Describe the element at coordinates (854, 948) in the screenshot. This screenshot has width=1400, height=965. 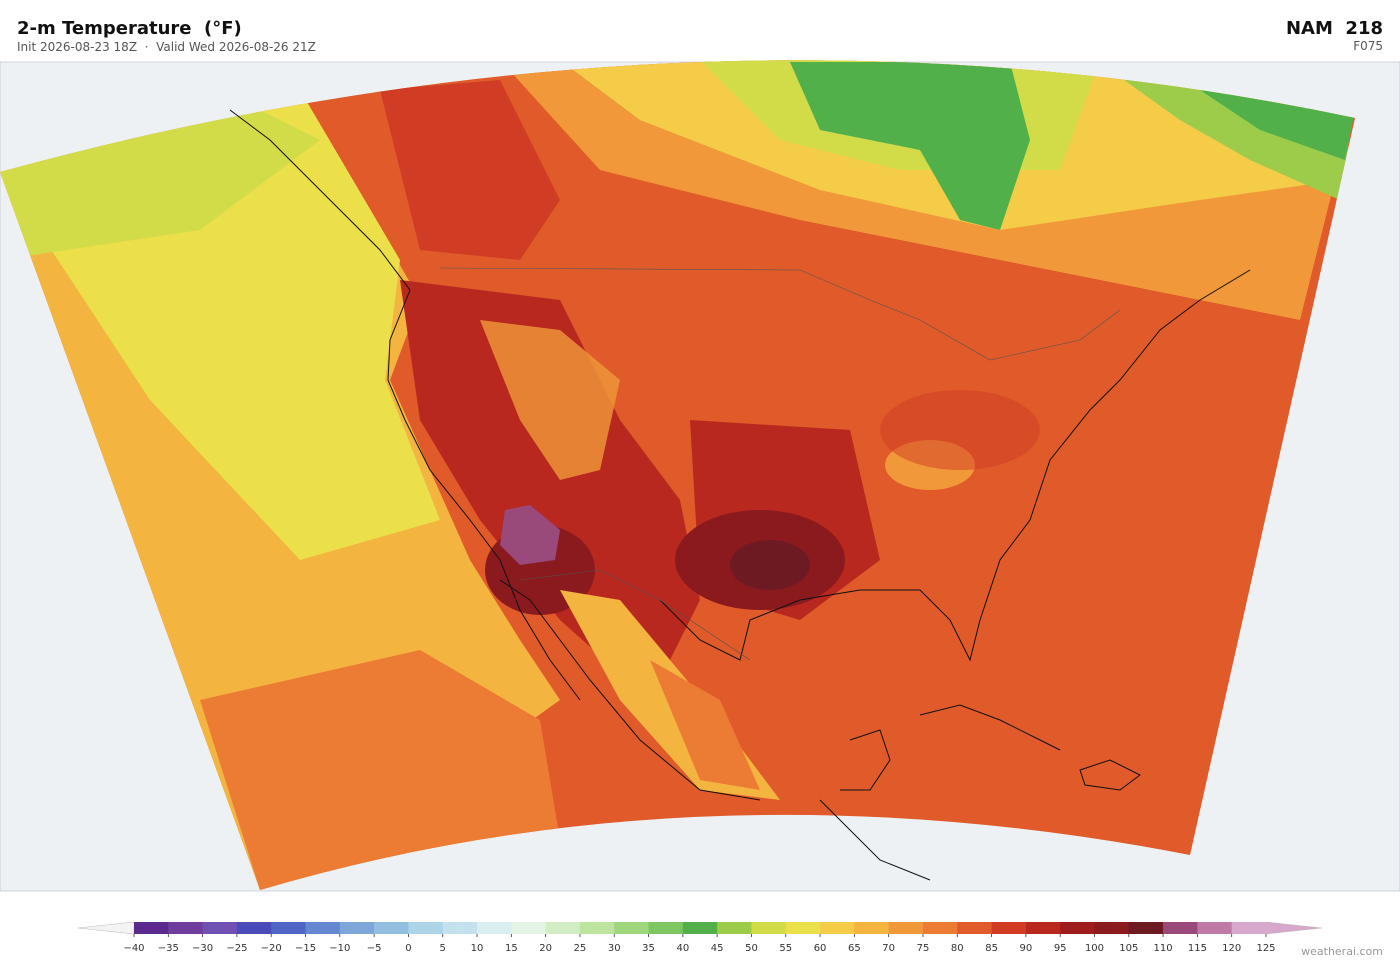
I see `colorbar-tick-label: 65` at that location.